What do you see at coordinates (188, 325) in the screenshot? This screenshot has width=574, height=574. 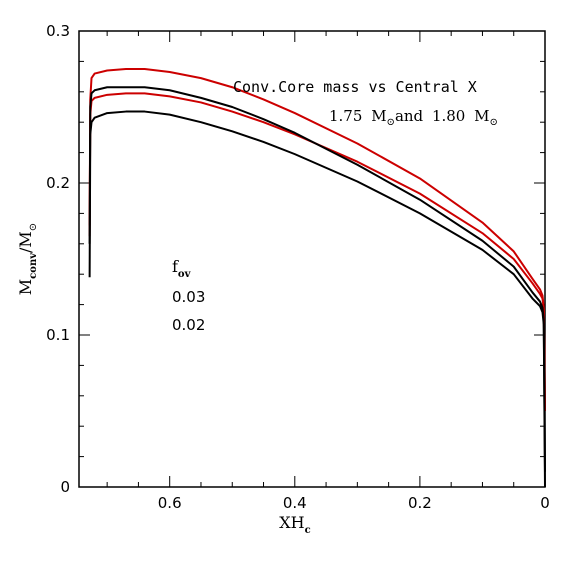 I see `legend-entry-fov-002: 0.02` at bounding box center [188, 325].